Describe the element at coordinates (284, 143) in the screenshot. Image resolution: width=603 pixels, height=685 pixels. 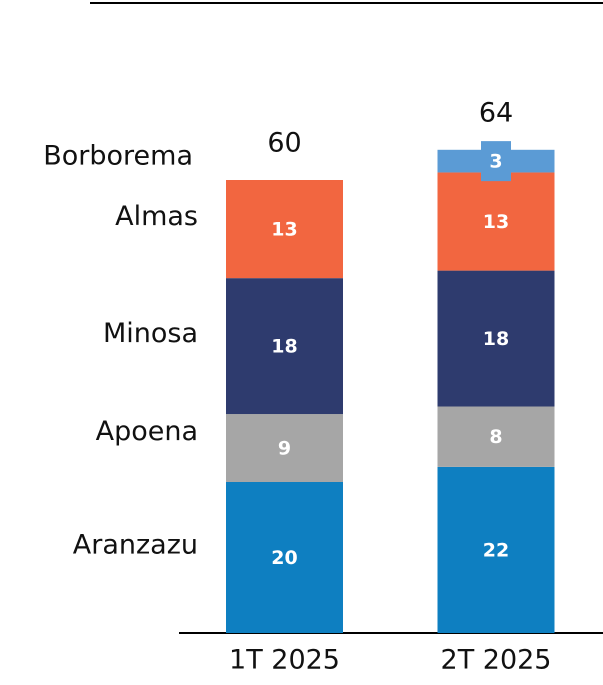
I see `total-label: 60` at that location.